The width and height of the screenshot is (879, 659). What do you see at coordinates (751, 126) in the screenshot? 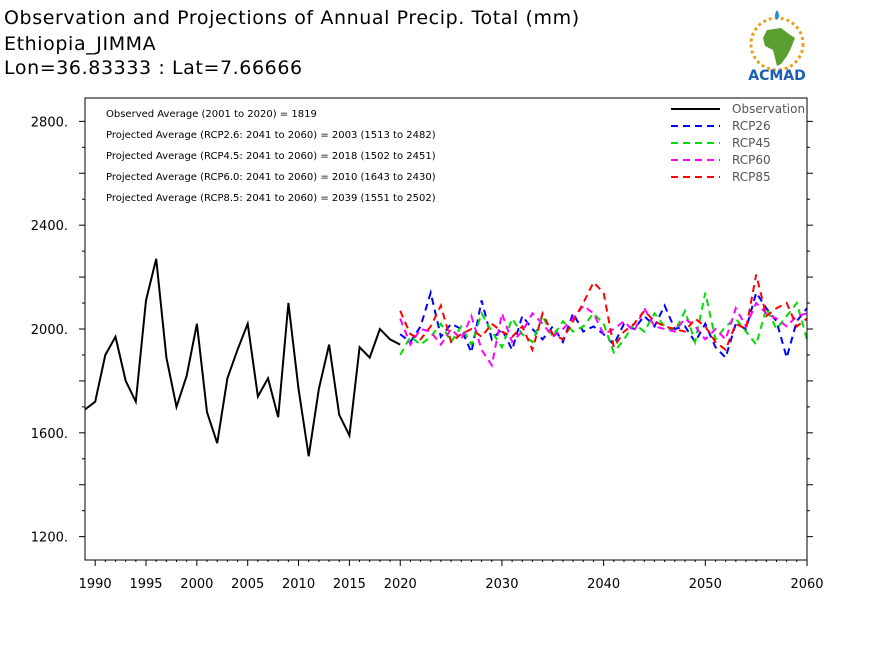
I see `legend-label-rcp26: RCP26` at bounding box center [751, 126].